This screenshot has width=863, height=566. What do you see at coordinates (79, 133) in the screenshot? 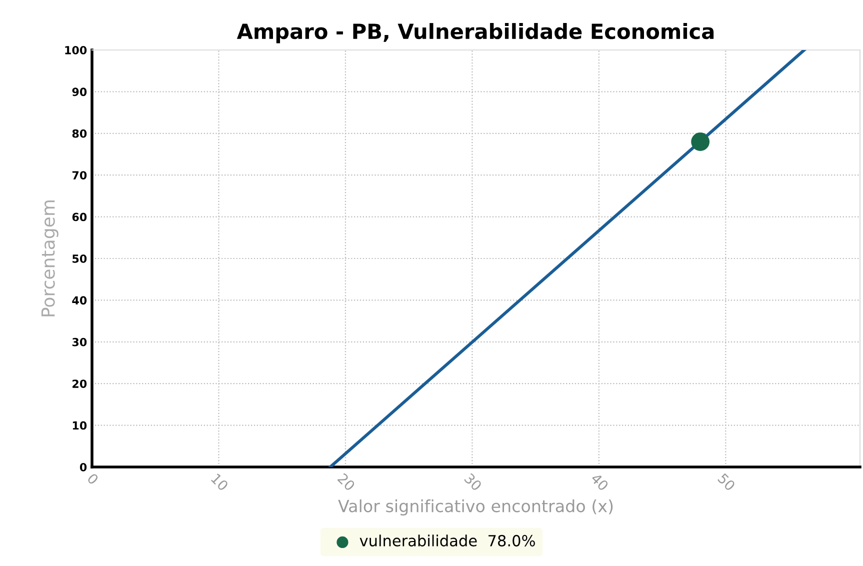
I see `y-tick-label: 80` at bounding box center [79, 133].